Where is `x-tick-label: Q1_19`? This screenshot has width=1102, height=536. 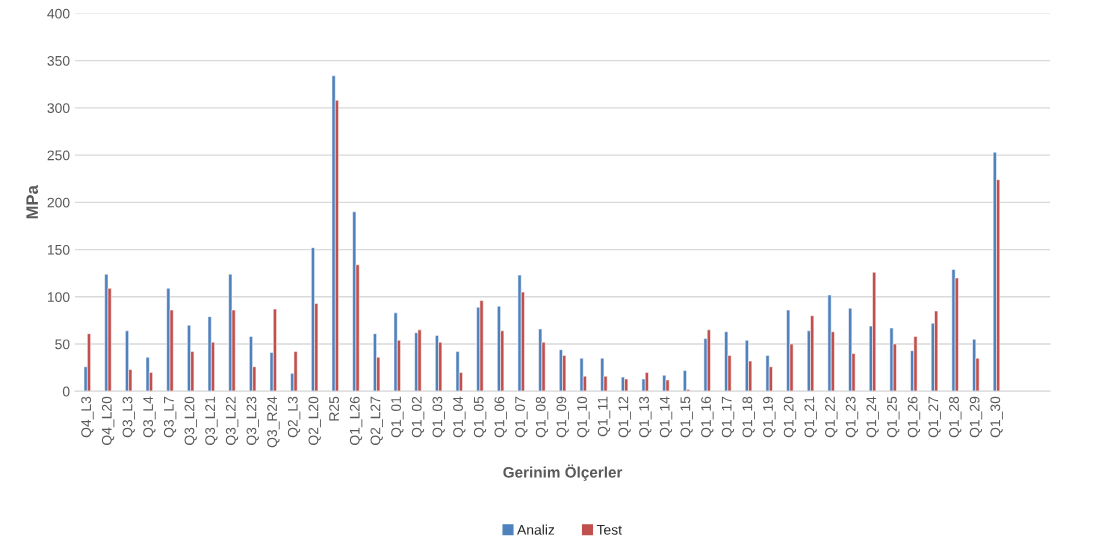 x-tick-label: Q1_19 is located at coordinates (769, 417).